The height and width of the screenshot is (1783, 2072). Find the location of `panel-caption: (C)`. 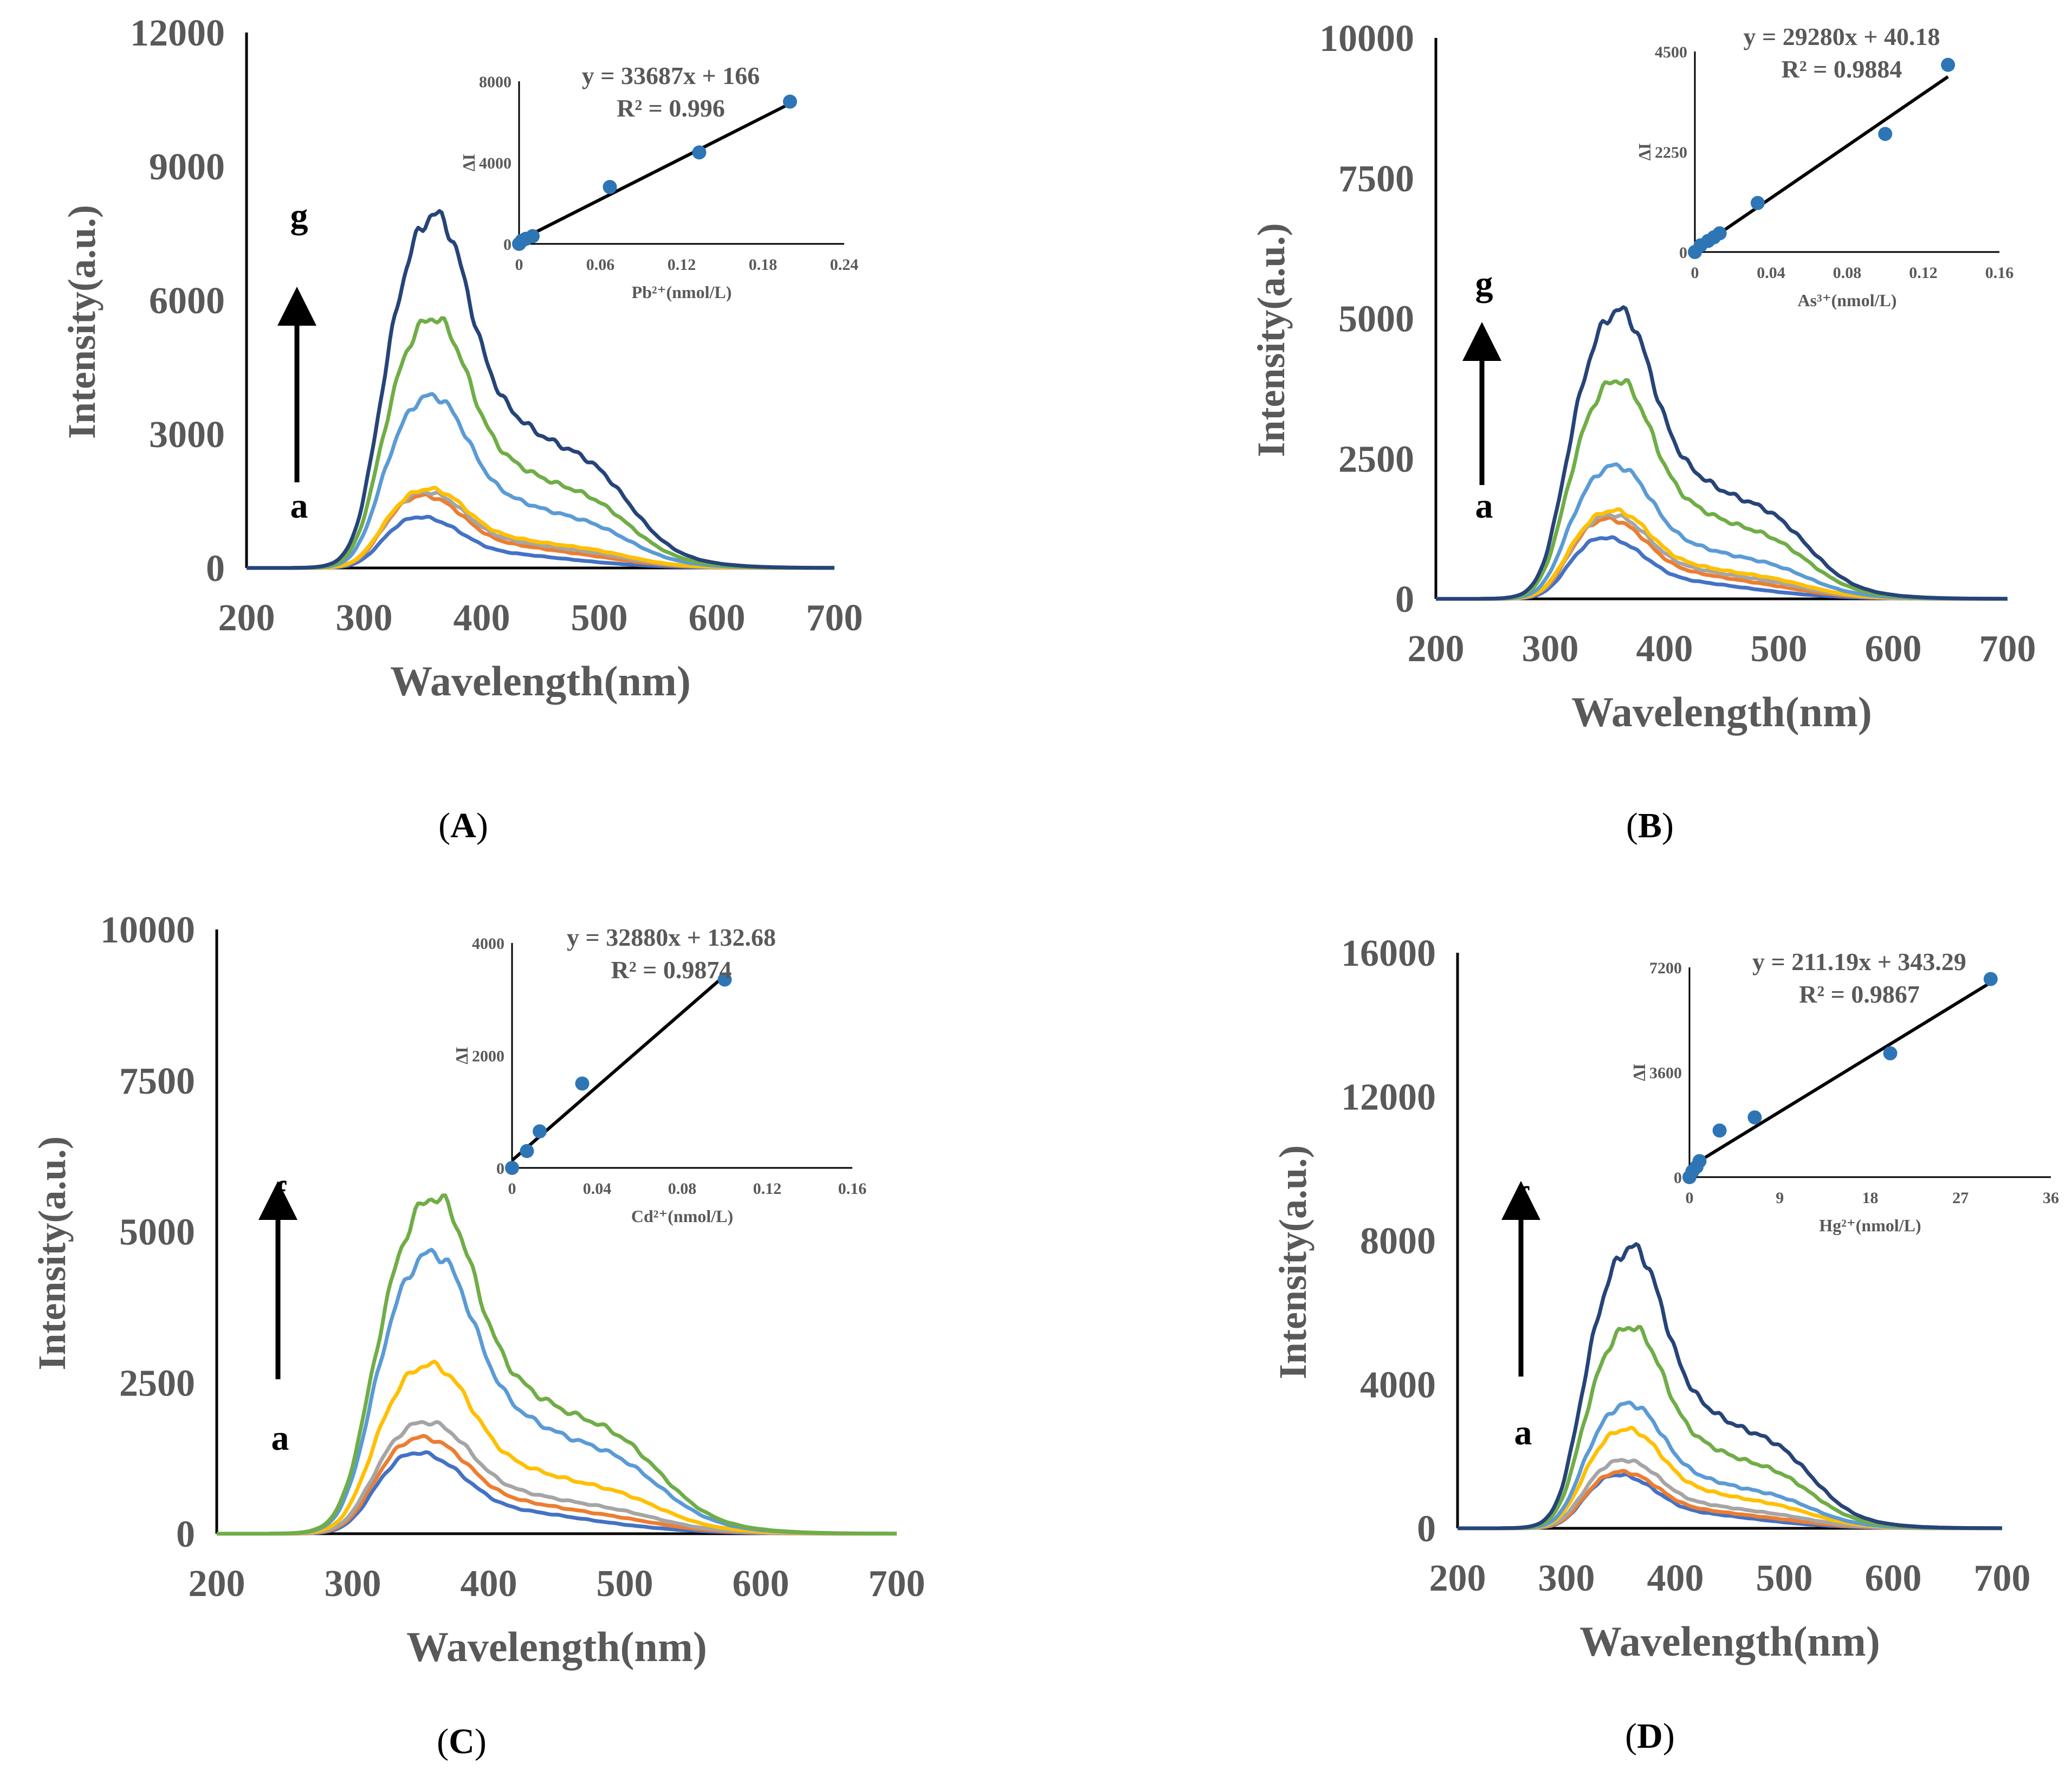

panel-caption: (C) is located at coordinates (462, 1741).